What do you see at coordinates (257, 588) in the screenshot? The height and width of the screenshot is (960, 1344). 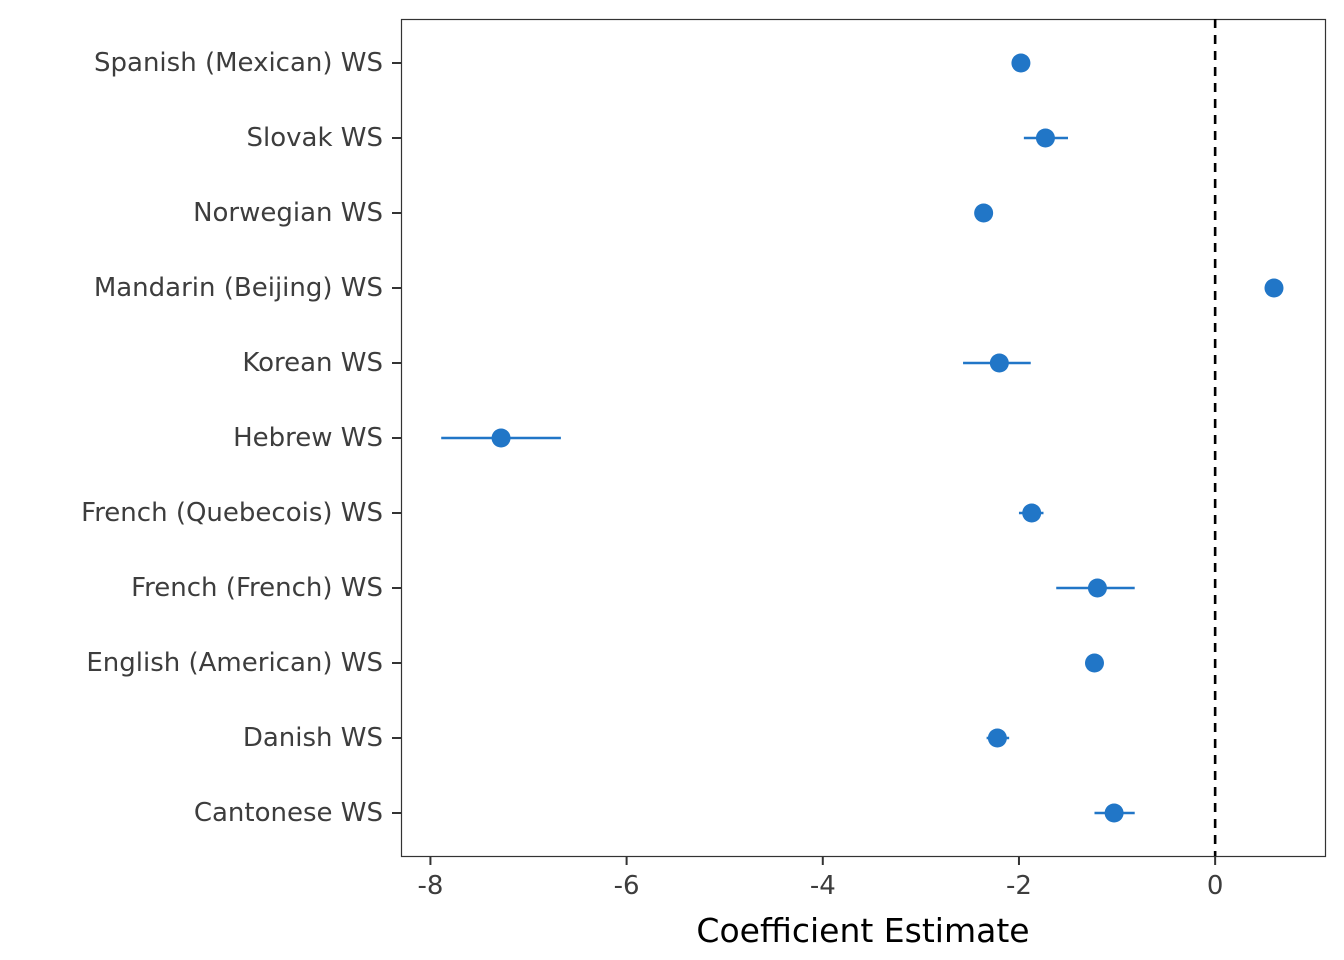 I see `y-tick-label: French (French) WS` at bounding box center [257, 588].